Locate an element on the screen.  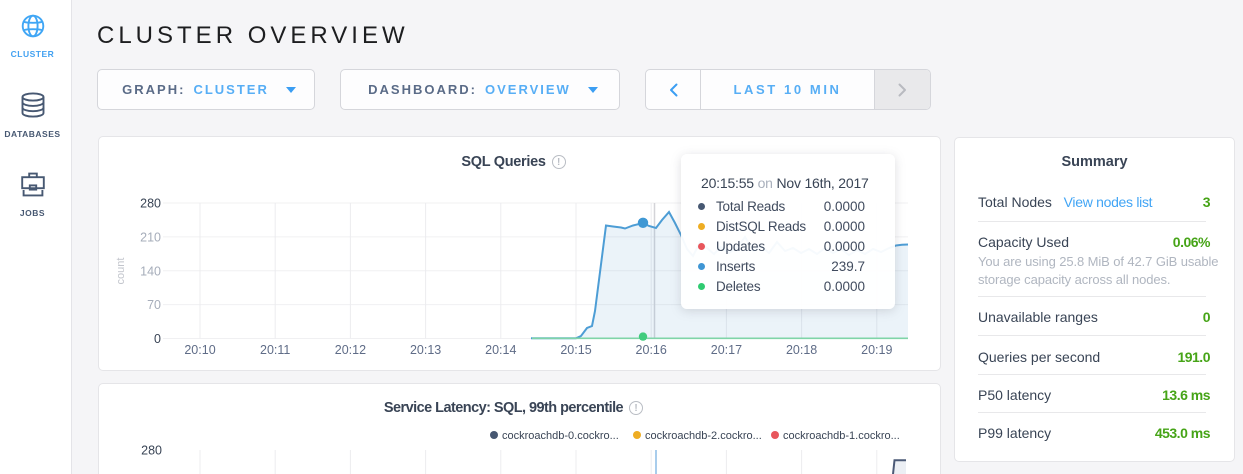
svg-text: 140 is located at coordinates (150, 271).